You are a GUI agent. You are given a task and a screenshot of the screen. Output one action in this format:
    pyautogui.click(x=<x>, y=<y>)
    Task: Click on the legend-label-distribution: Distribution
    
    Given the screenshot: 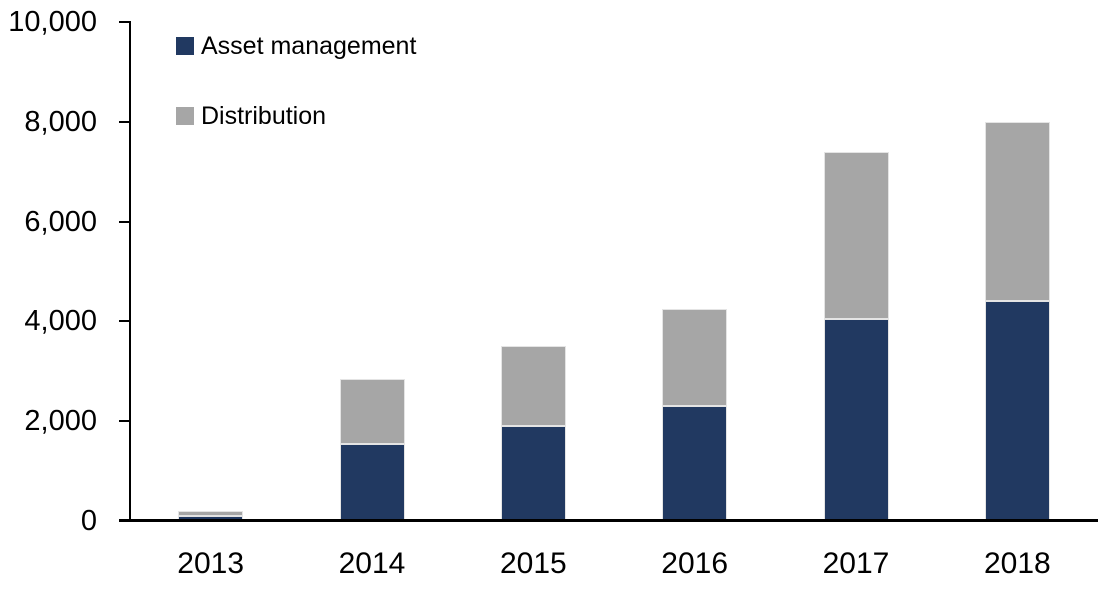 What is the action you would take?
    pyautogui.click(x=264, y=116)
    